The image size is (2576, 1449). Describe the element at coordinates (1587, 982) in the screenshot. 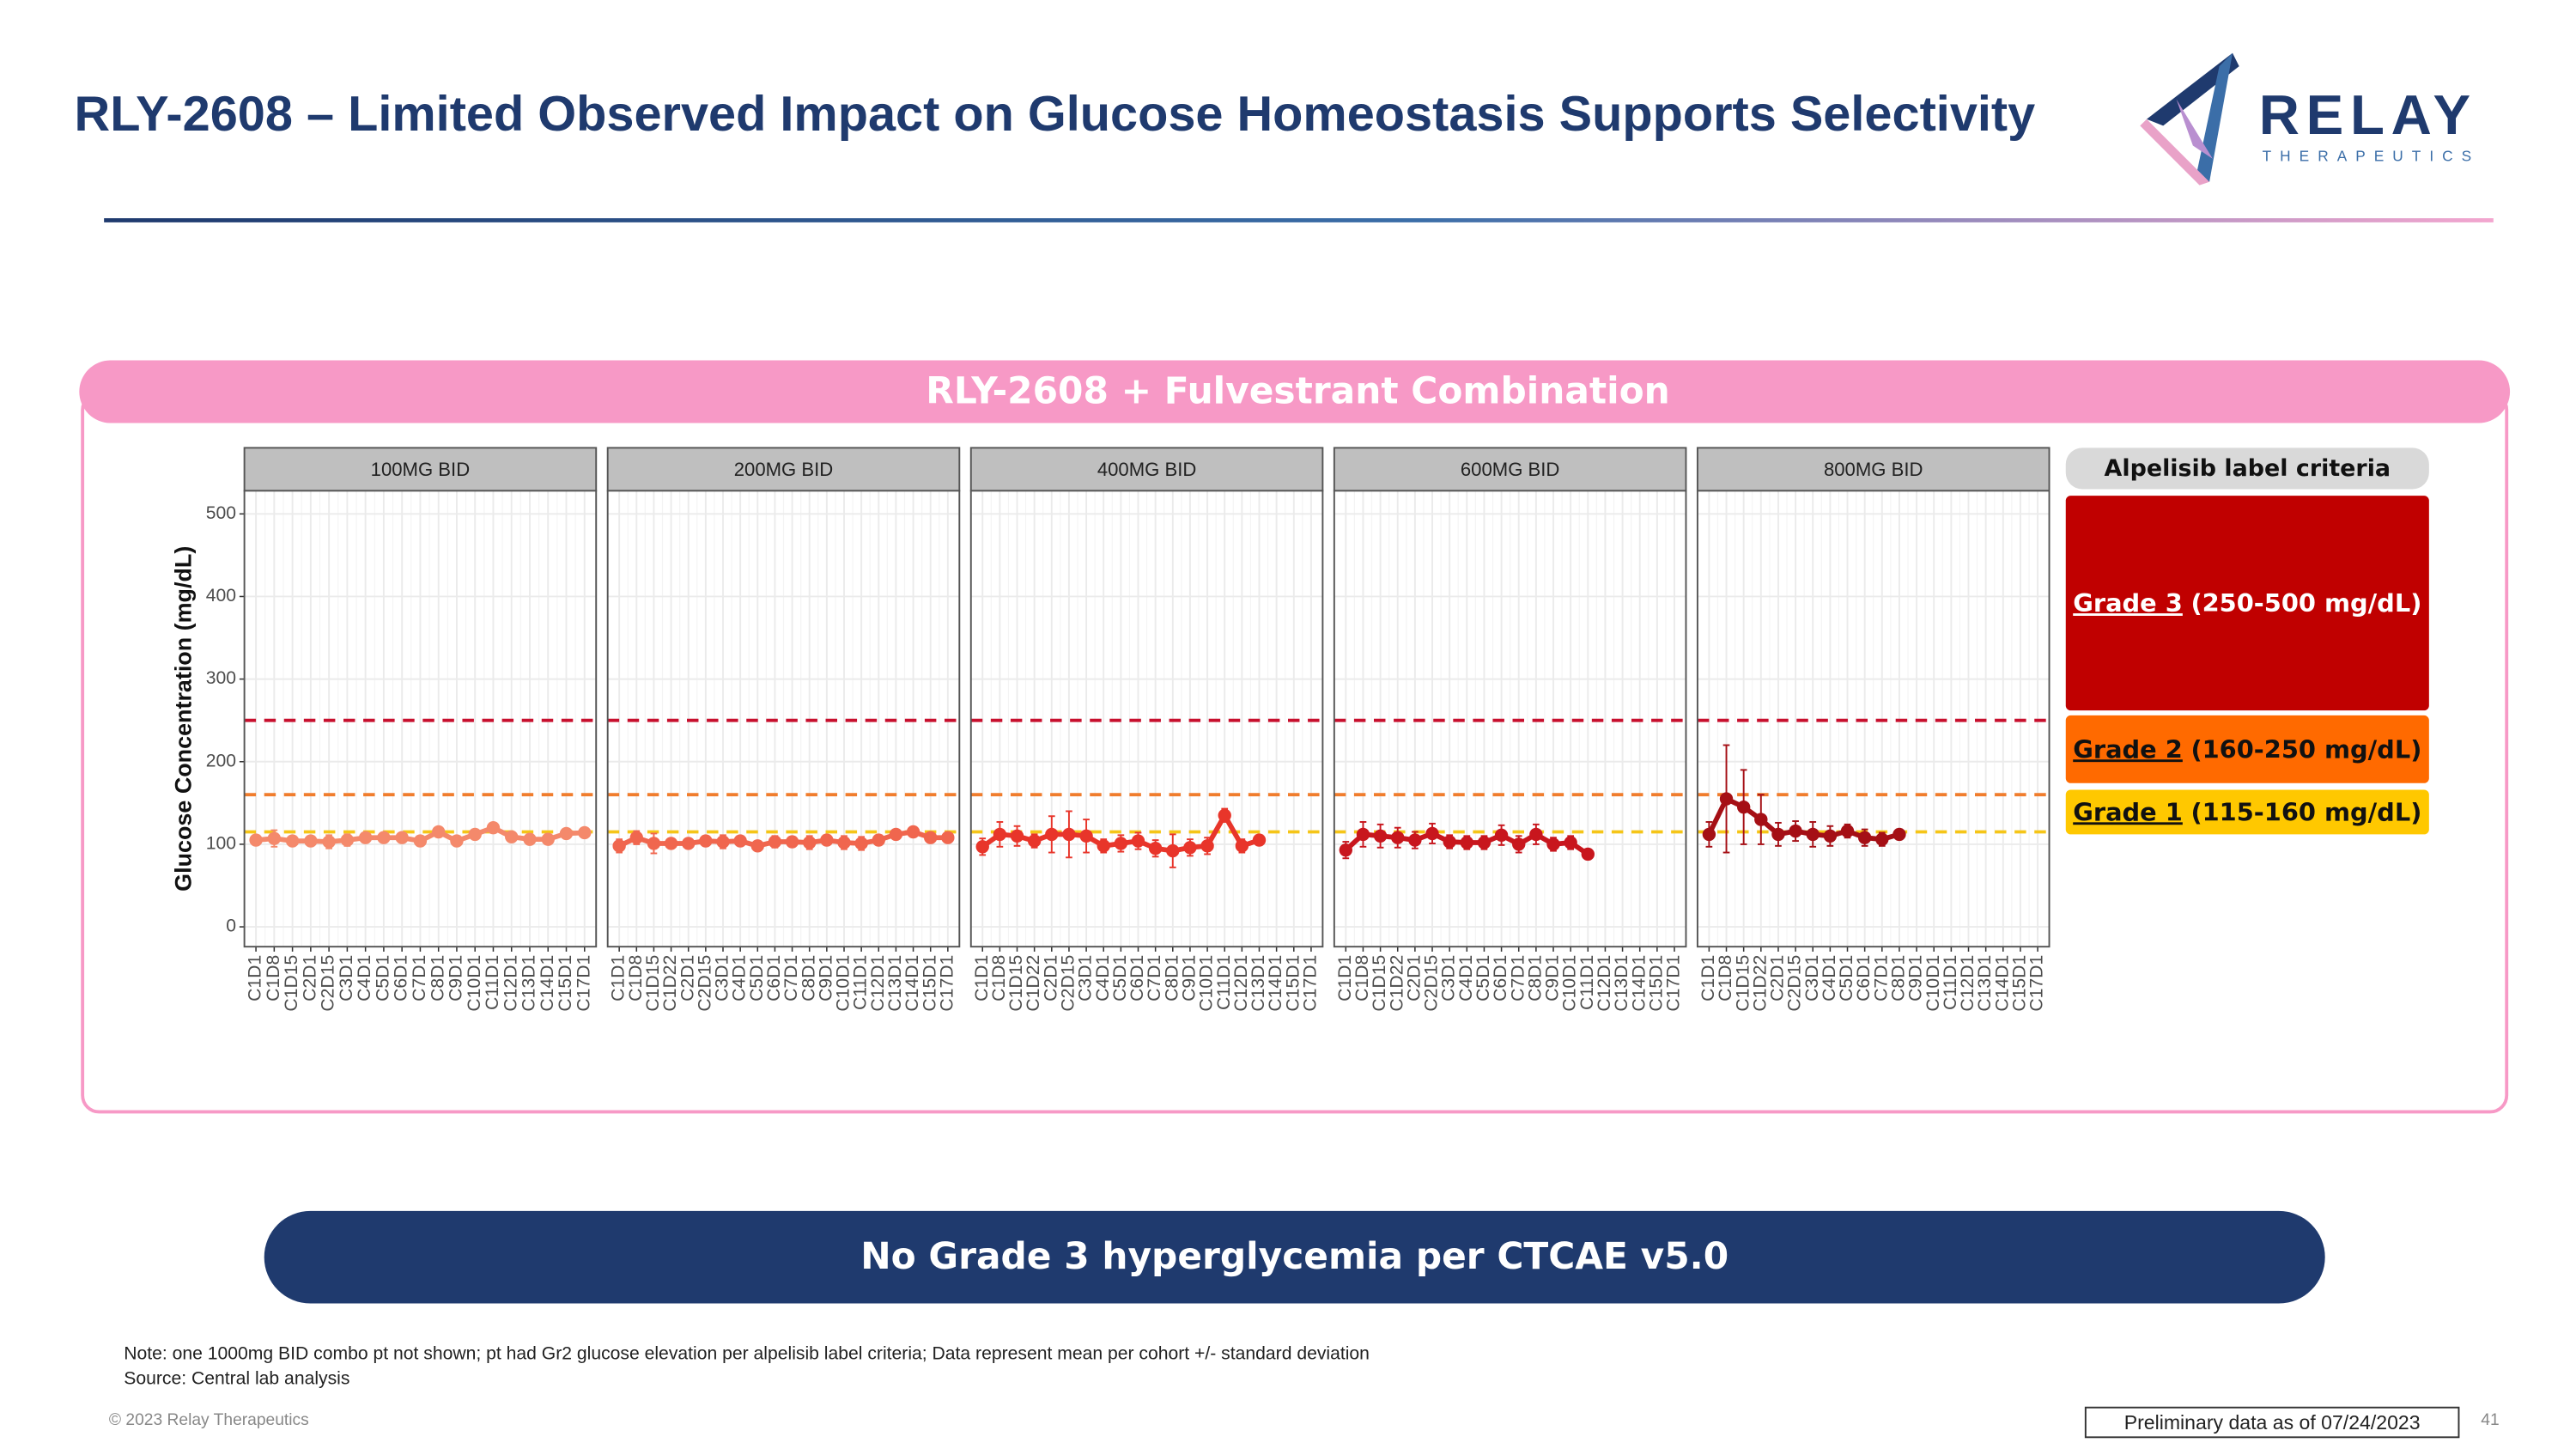

I see `x-tick-label: C11D1` at that location.